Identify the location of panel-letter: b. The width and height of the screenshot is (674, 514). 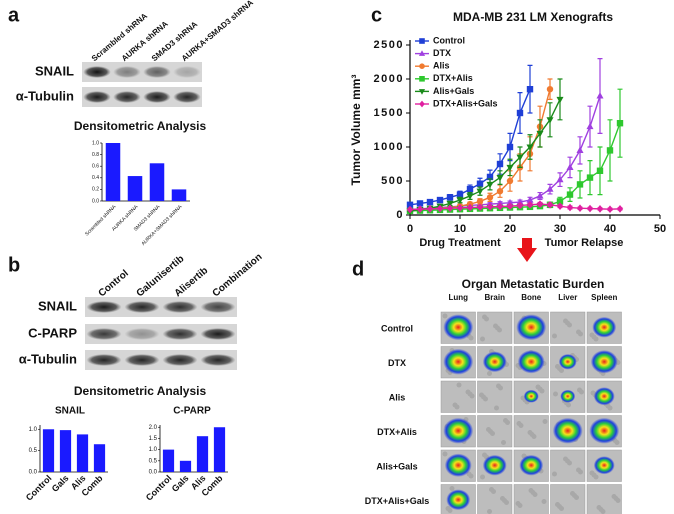
(14, 265).